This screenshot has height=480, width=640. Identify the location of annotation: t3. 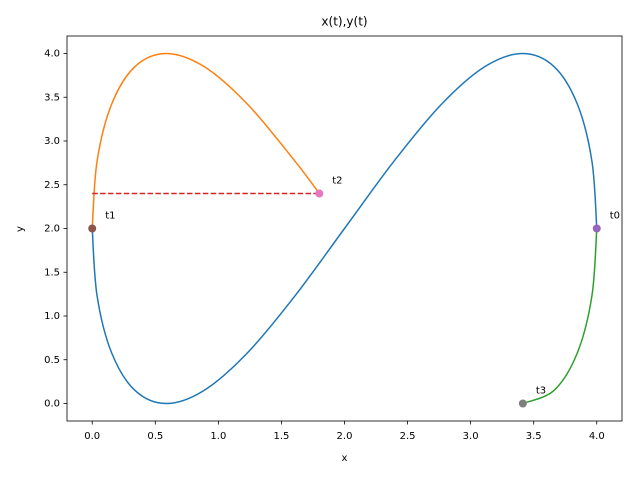
(541, 391).